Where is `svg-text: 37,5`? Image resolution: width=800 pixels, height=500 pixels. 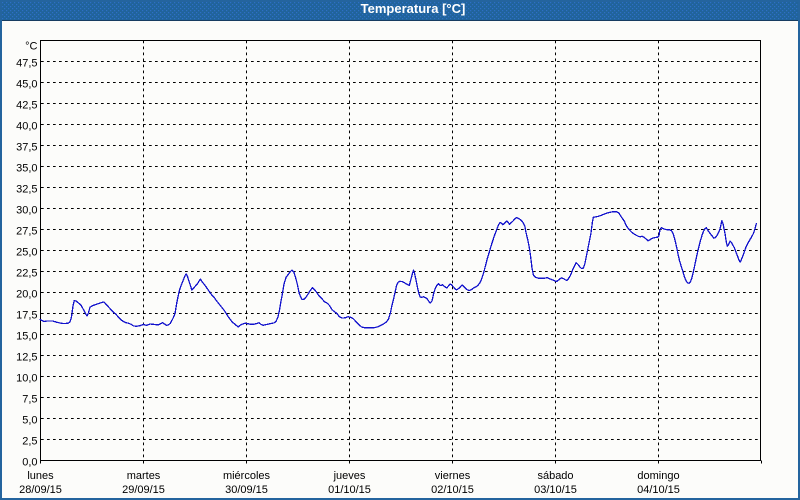 svg-text: 37,5 is located at coordinates (26, 148).